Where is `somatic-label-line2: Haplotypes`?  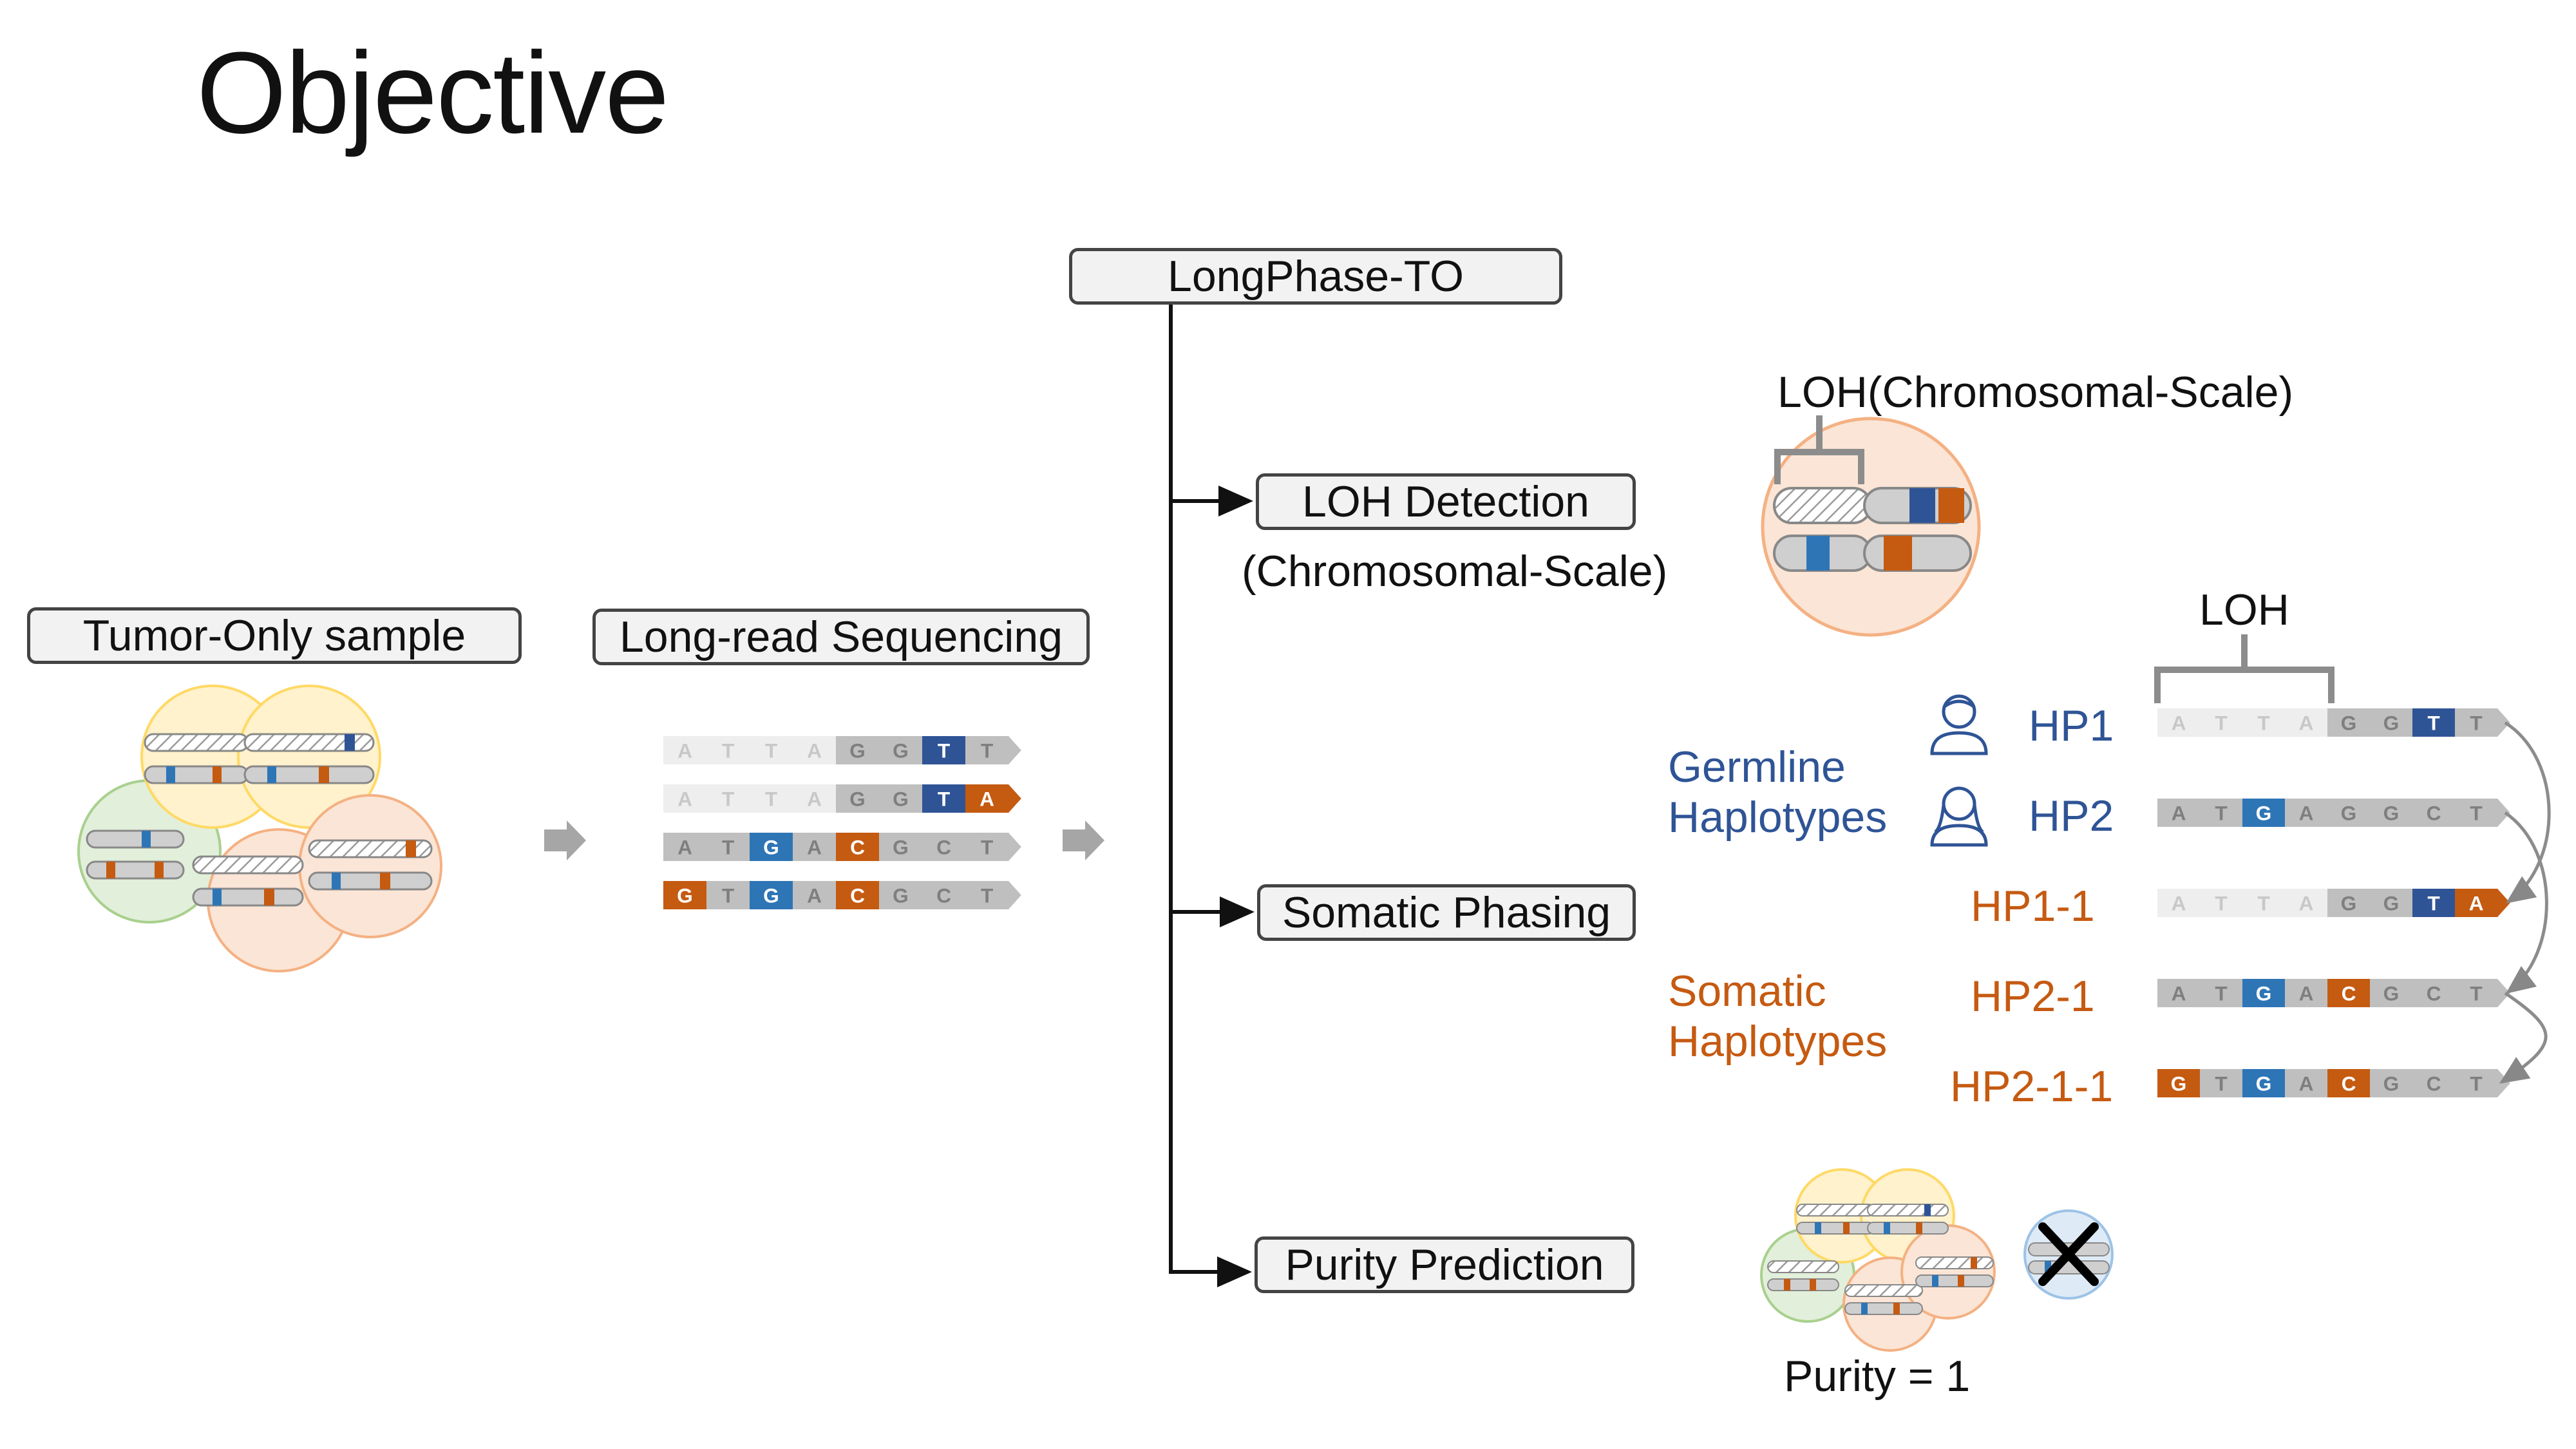 somatic-label-line2: Haplotypes is located at coordinates (1778, 1041).